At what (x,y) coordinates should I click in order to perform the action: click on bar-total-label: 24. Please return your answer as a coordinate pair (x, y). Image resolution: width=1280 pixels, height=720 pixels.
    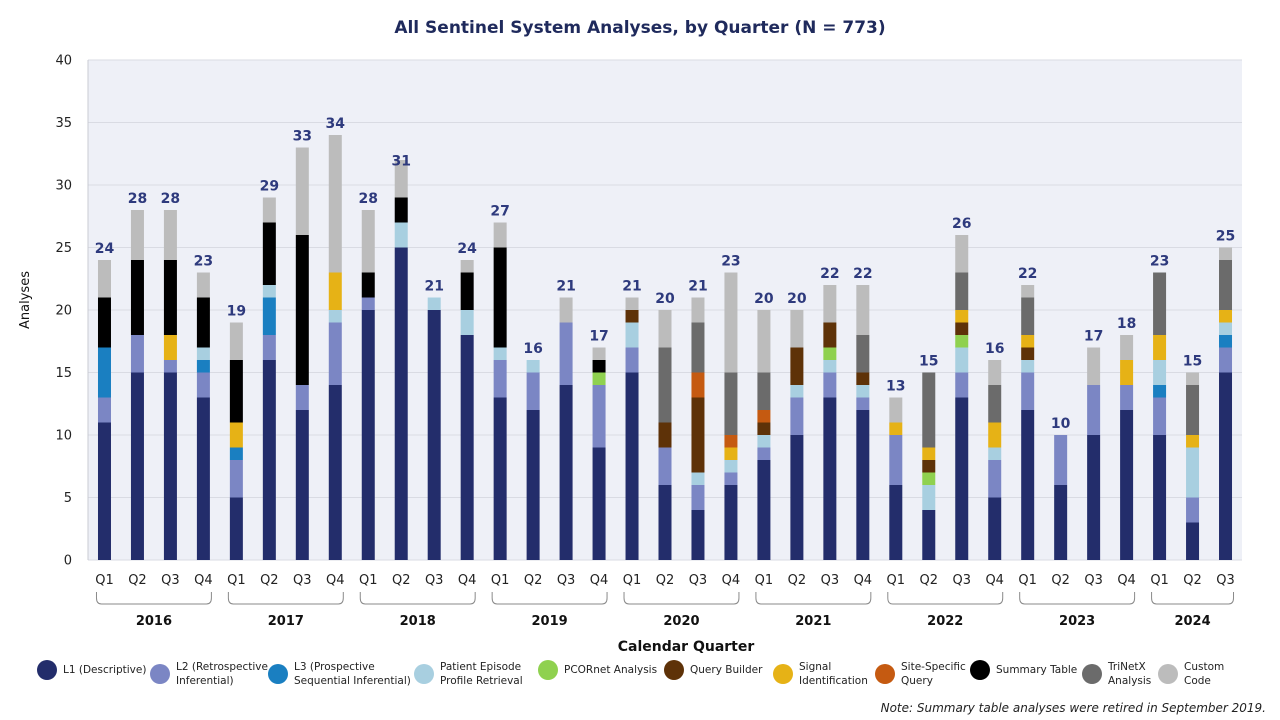
    Looking at the image, I should click on (105, 249).